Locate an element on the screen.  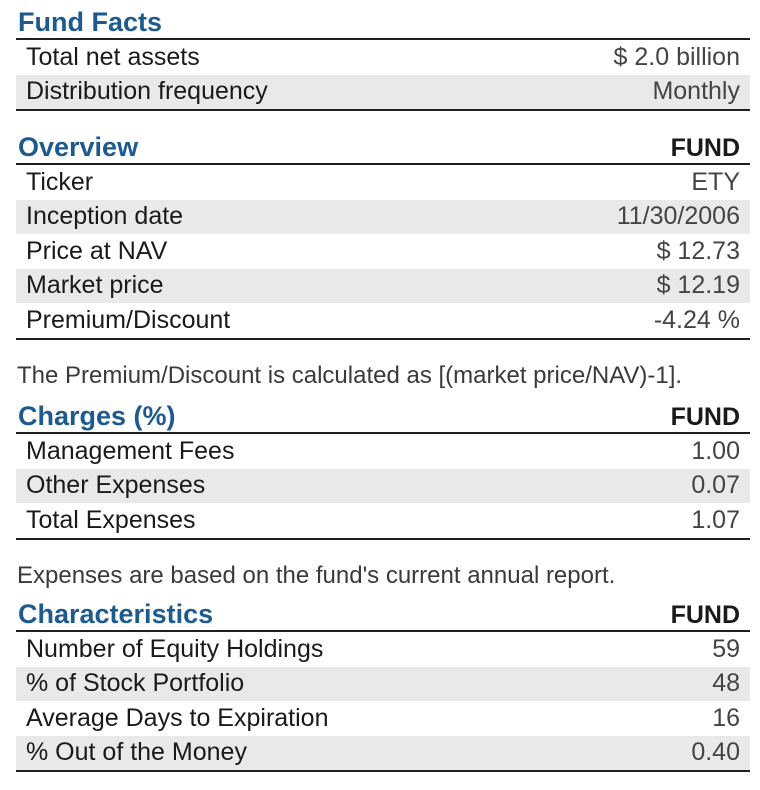
row-value: 1.00 is located at coordinates (715, 450).